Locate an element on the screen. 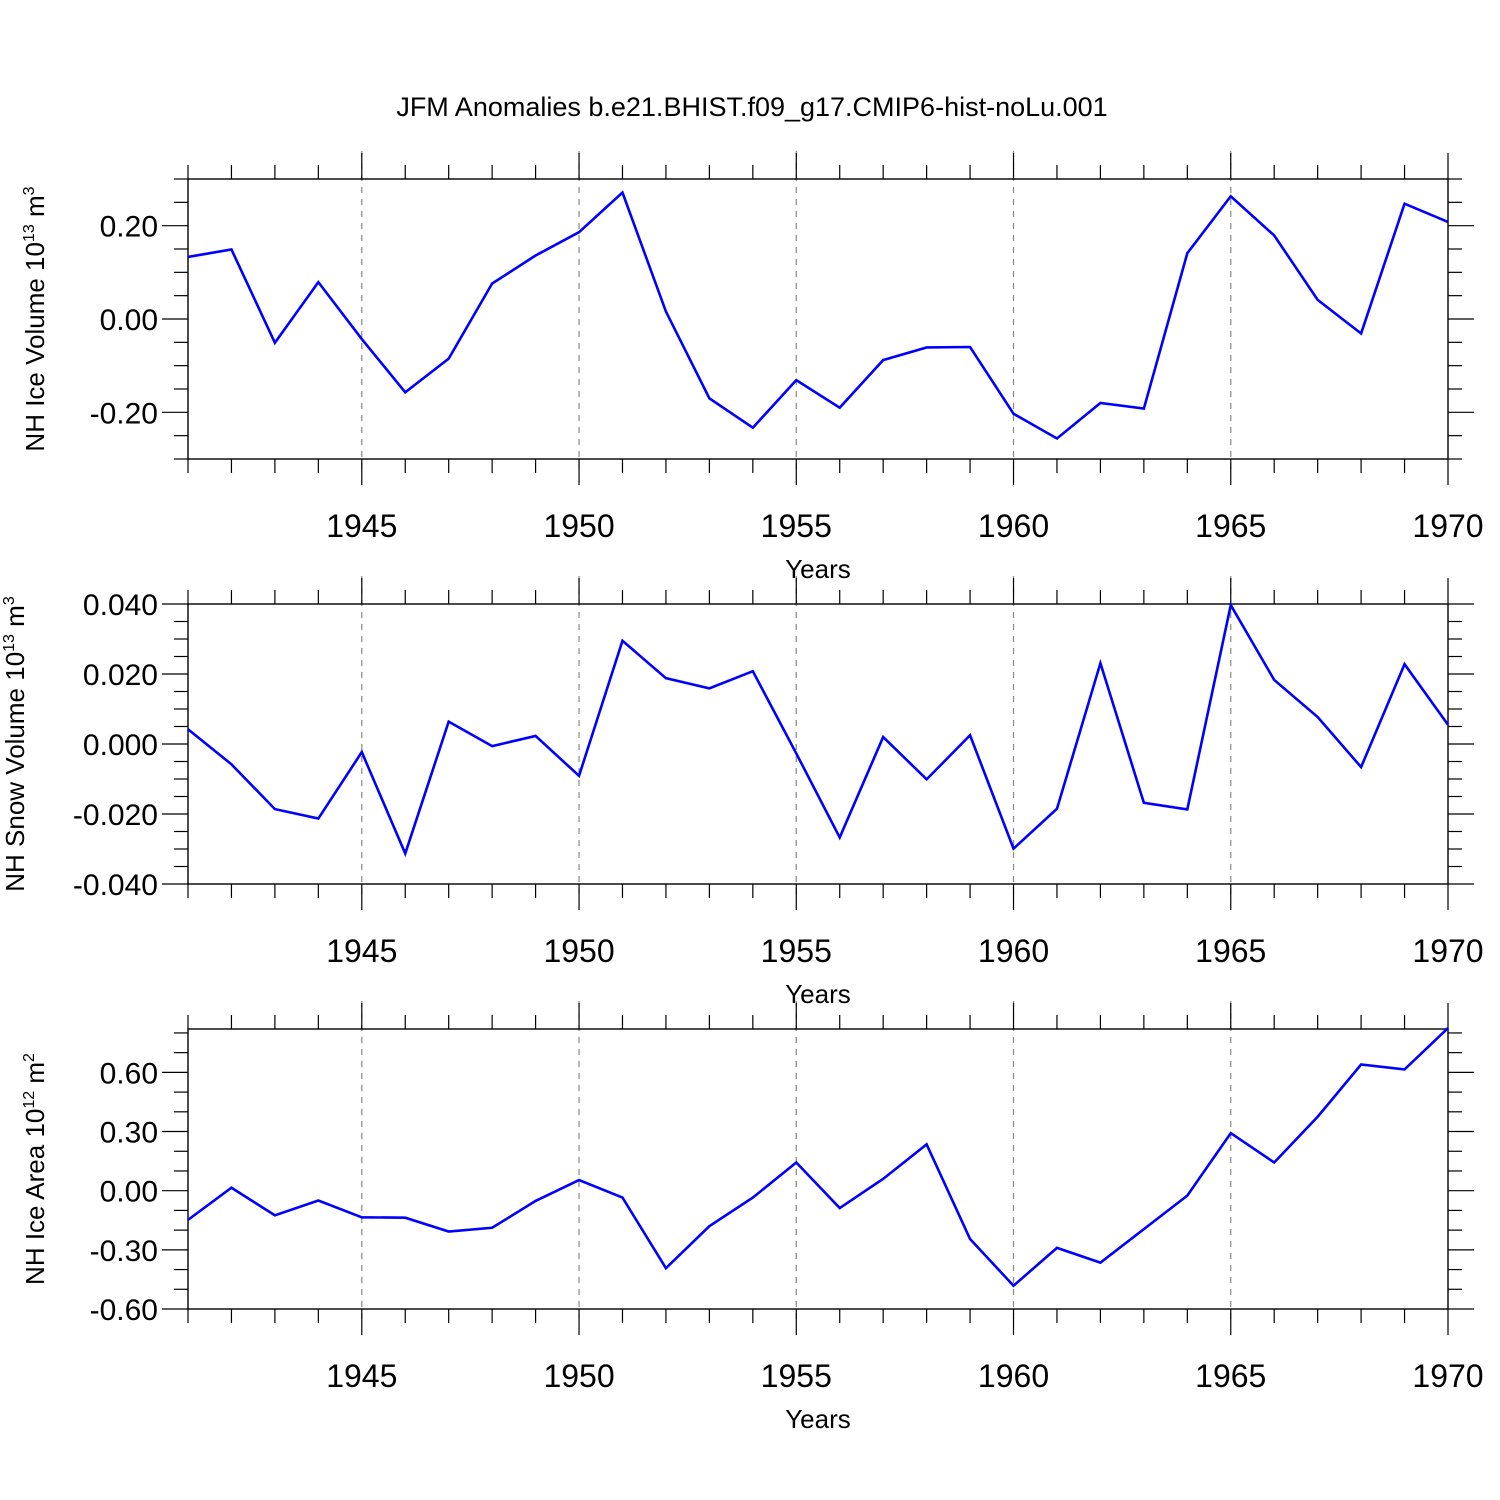 This screenshot has width=1500, height=1500. y-axis-title: NH Ice Volume 1013 m3 is located at coordinates (35, 318).